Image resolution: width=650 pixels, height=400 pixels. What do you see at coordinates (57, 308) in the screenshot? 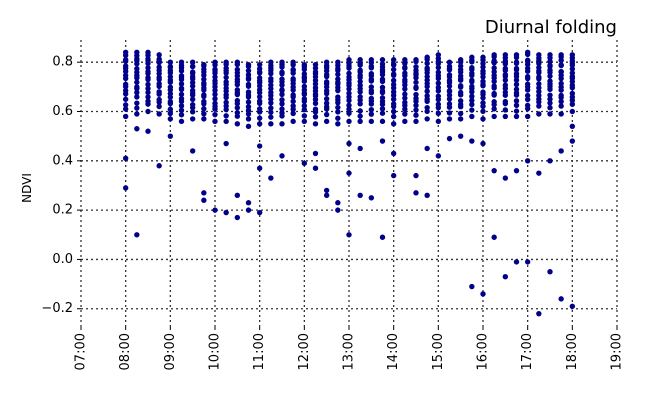
I see `y-tick-label: −0.2` at bounding box center [57, 308].